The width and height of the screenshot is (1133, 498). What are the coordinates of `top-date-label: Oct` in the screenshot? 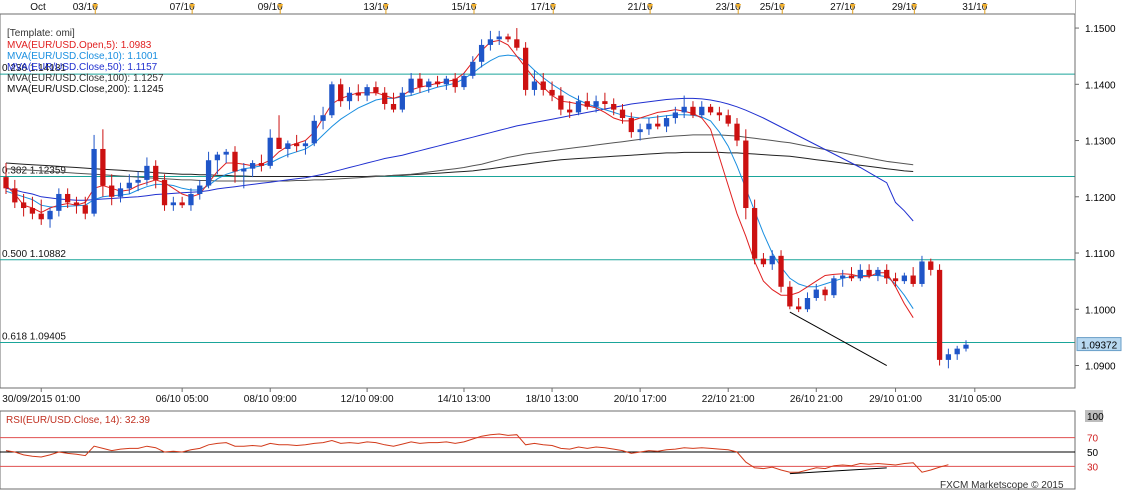 It's located at (38, 7).